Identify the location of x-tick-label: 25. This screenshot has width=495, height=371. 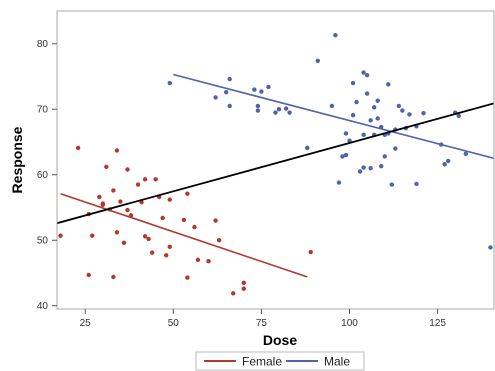
(86, 323).